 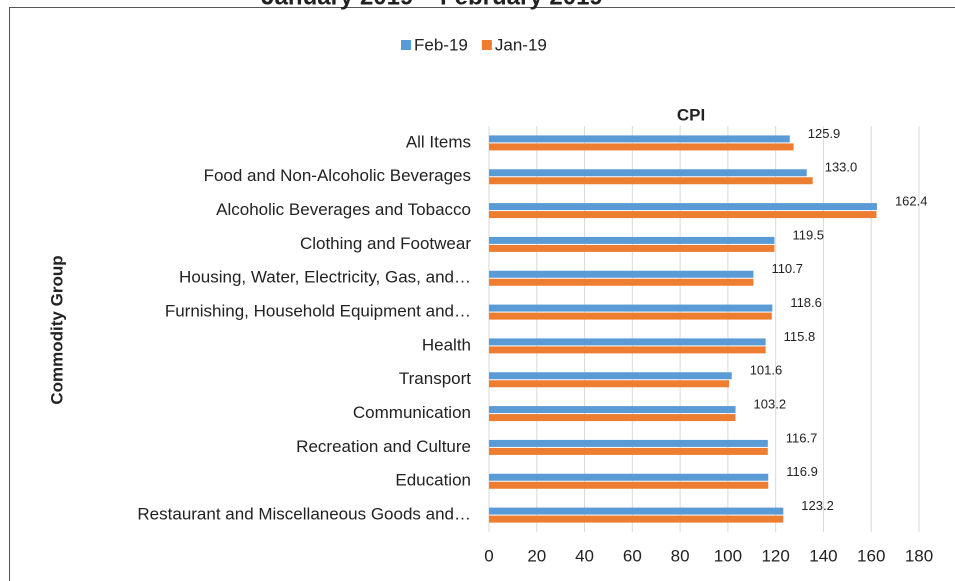 What do you see at coordinates (383, 446) in the screenshot?
I see `y-tick-label: Recreation and Culture` at bounding box center [383, 446].